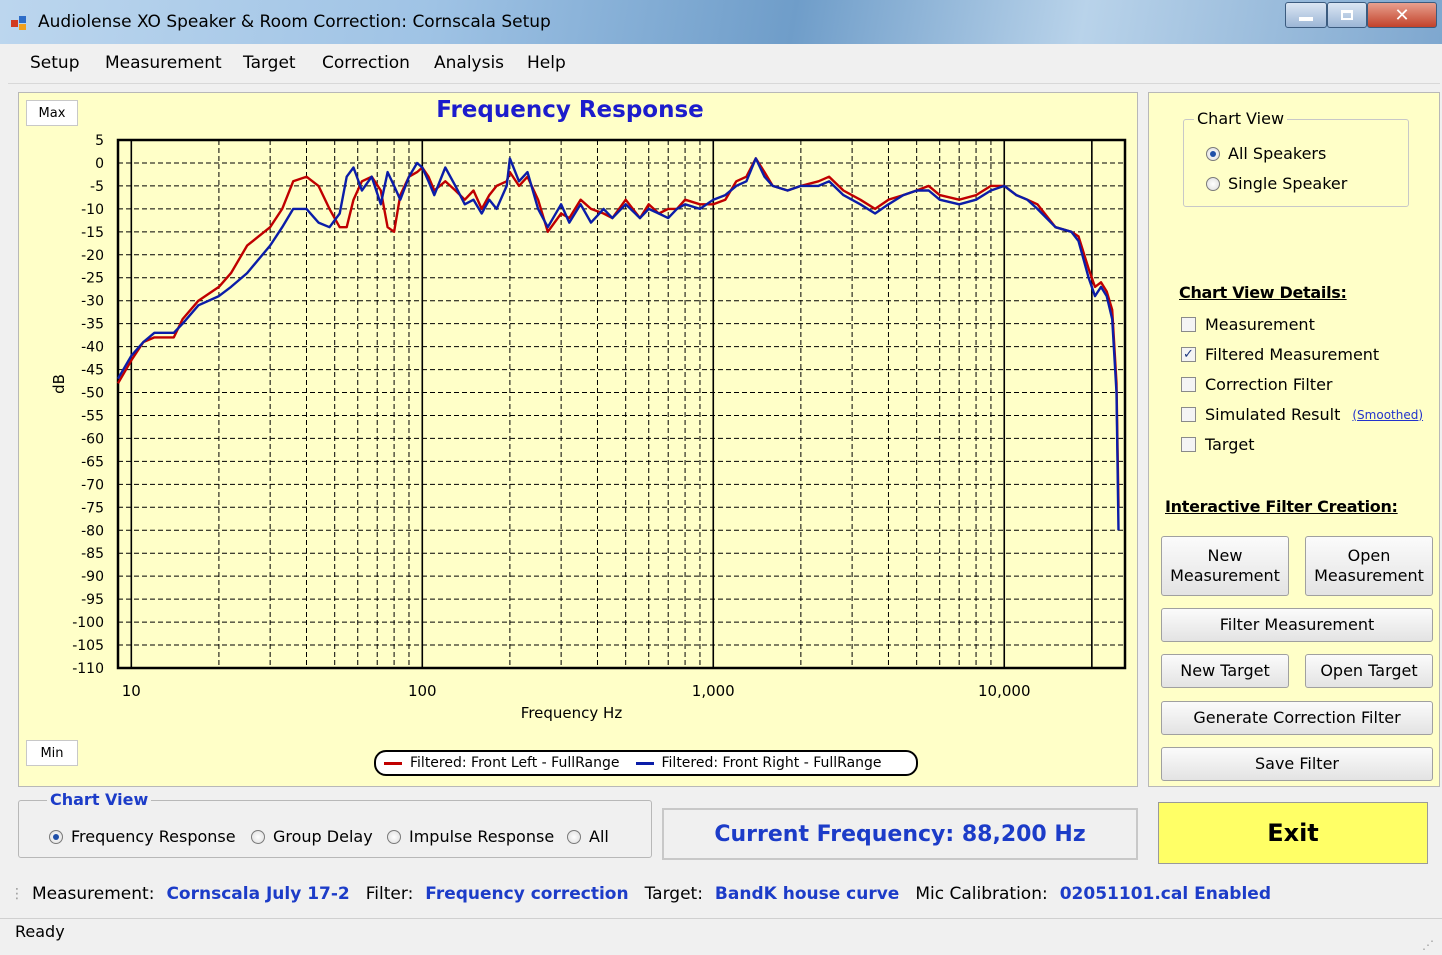 The image size is (1442, 955). I want to click on check-measurement: Measurement, so click(1248, 324).